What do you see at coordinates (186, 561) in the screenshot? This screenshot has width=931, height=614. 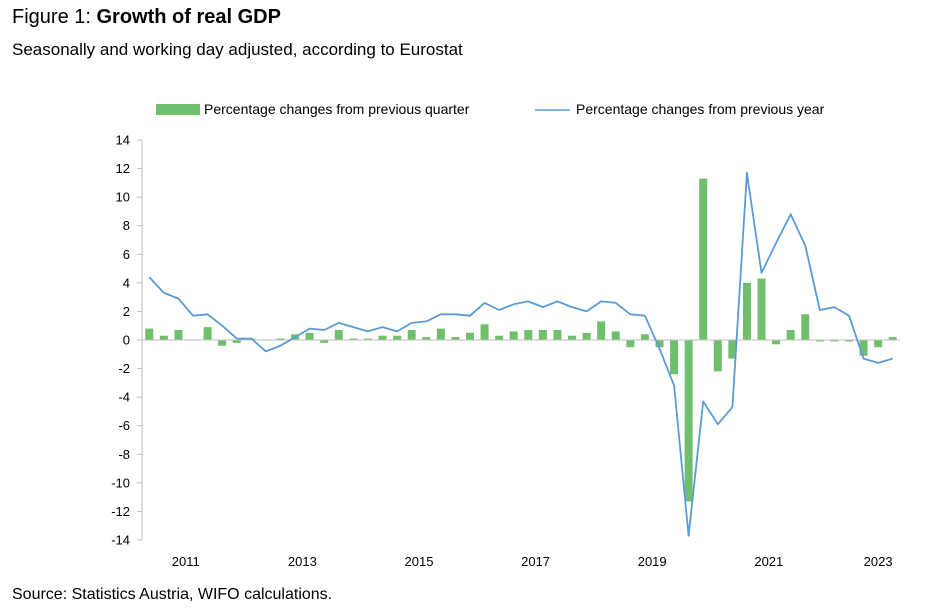 I see `x-tick-label: 2011` at bounding box center [186, 561].